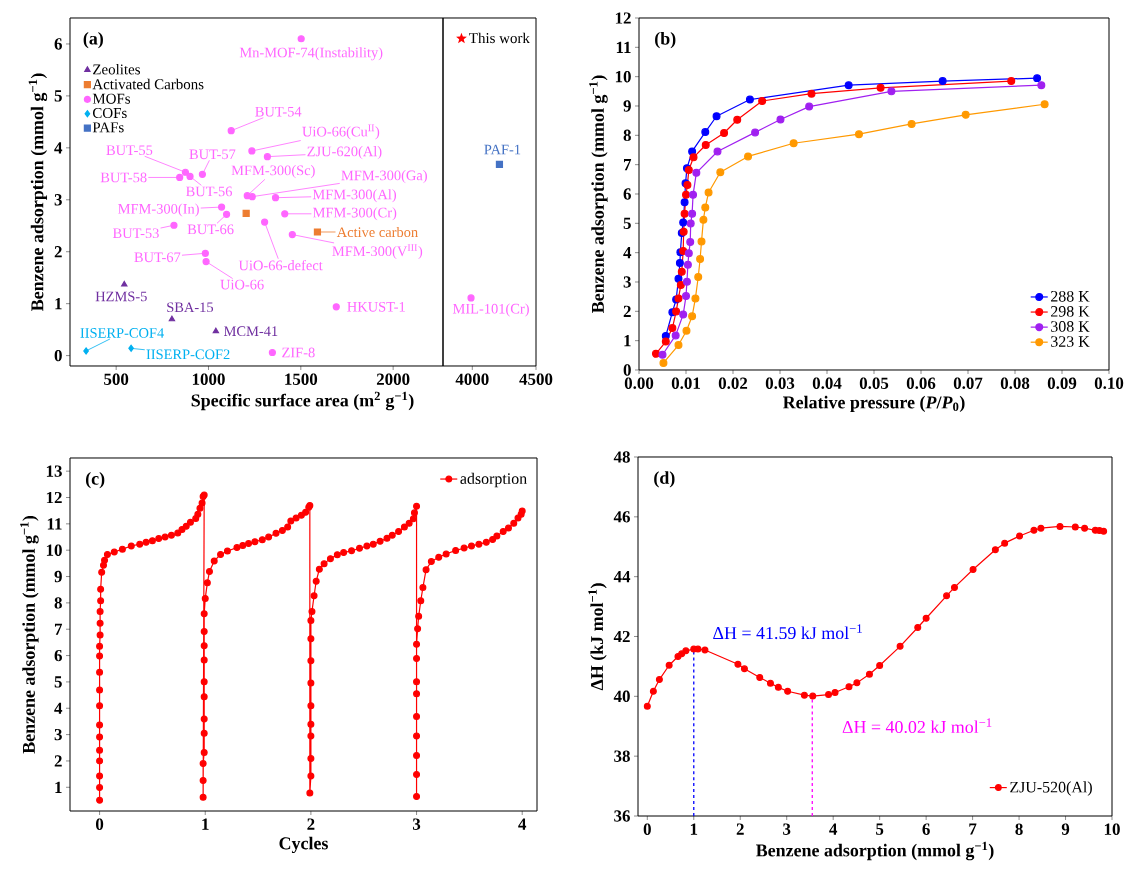 The height and width of the screenshot is (877, 1131). What do you see at coordinates (493, 480) in the screenshot?
I see `legend-label: adsorption` at bounding box center [493, 480].